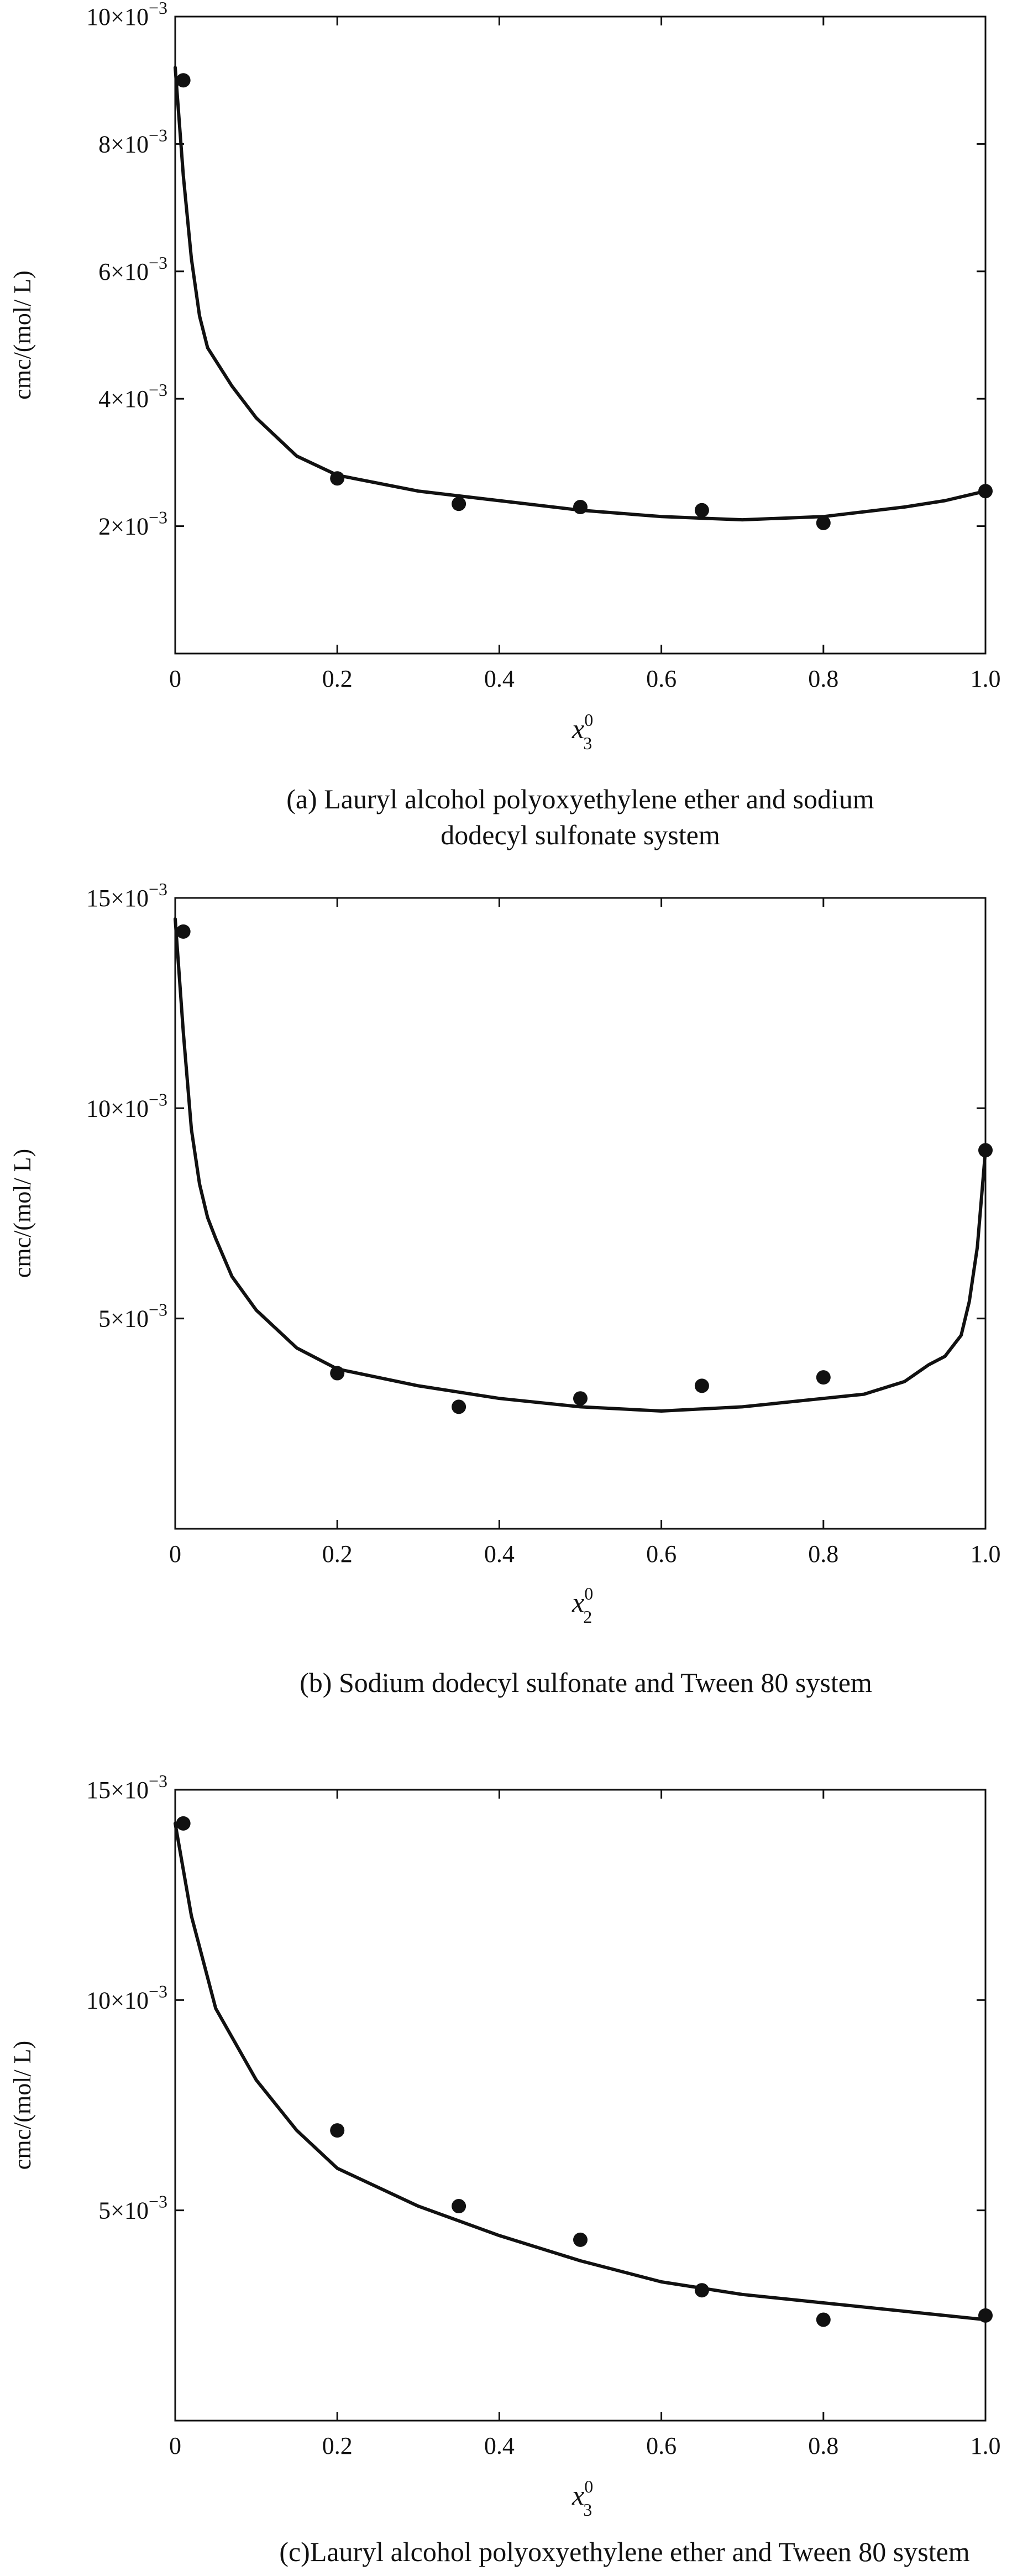 The height and width of the screenshot is (2576, 1012). What do you see at coordinates (133, 524) in the screenshot?
I see `y-tick-label: 2×10⁻³` at bounding box center [133, 524].